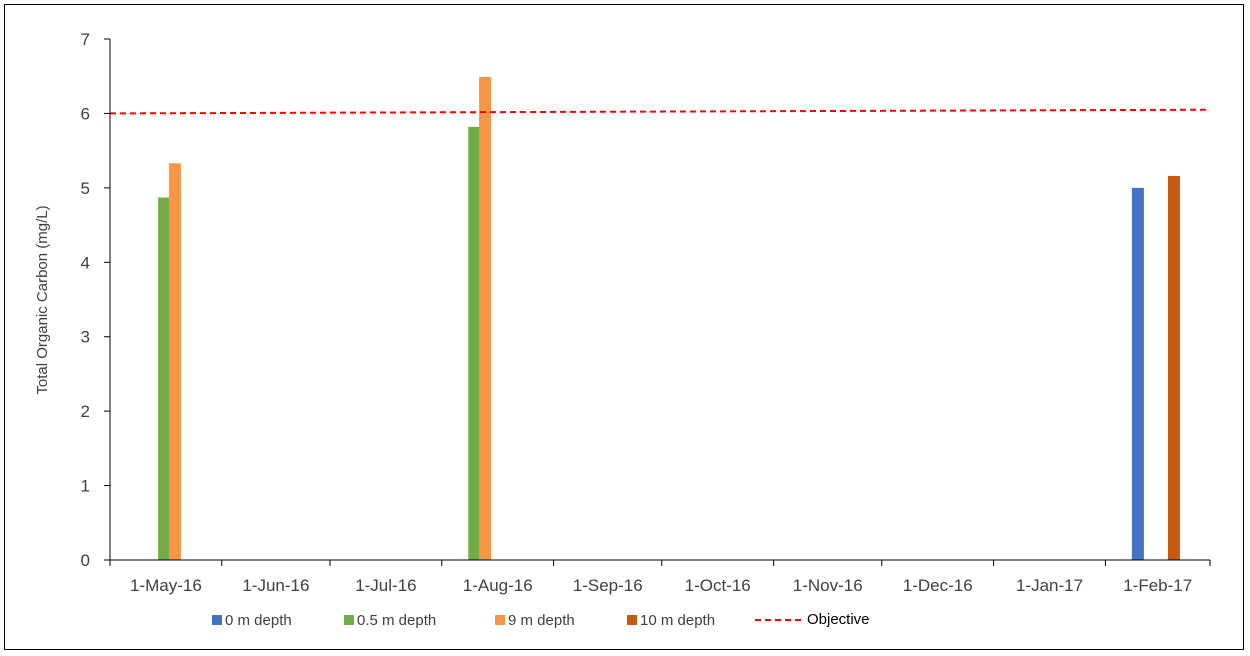 The image size is (1250, 656). I want to click on x-tick-label: 1-Feb-17, so click(1157, 585).